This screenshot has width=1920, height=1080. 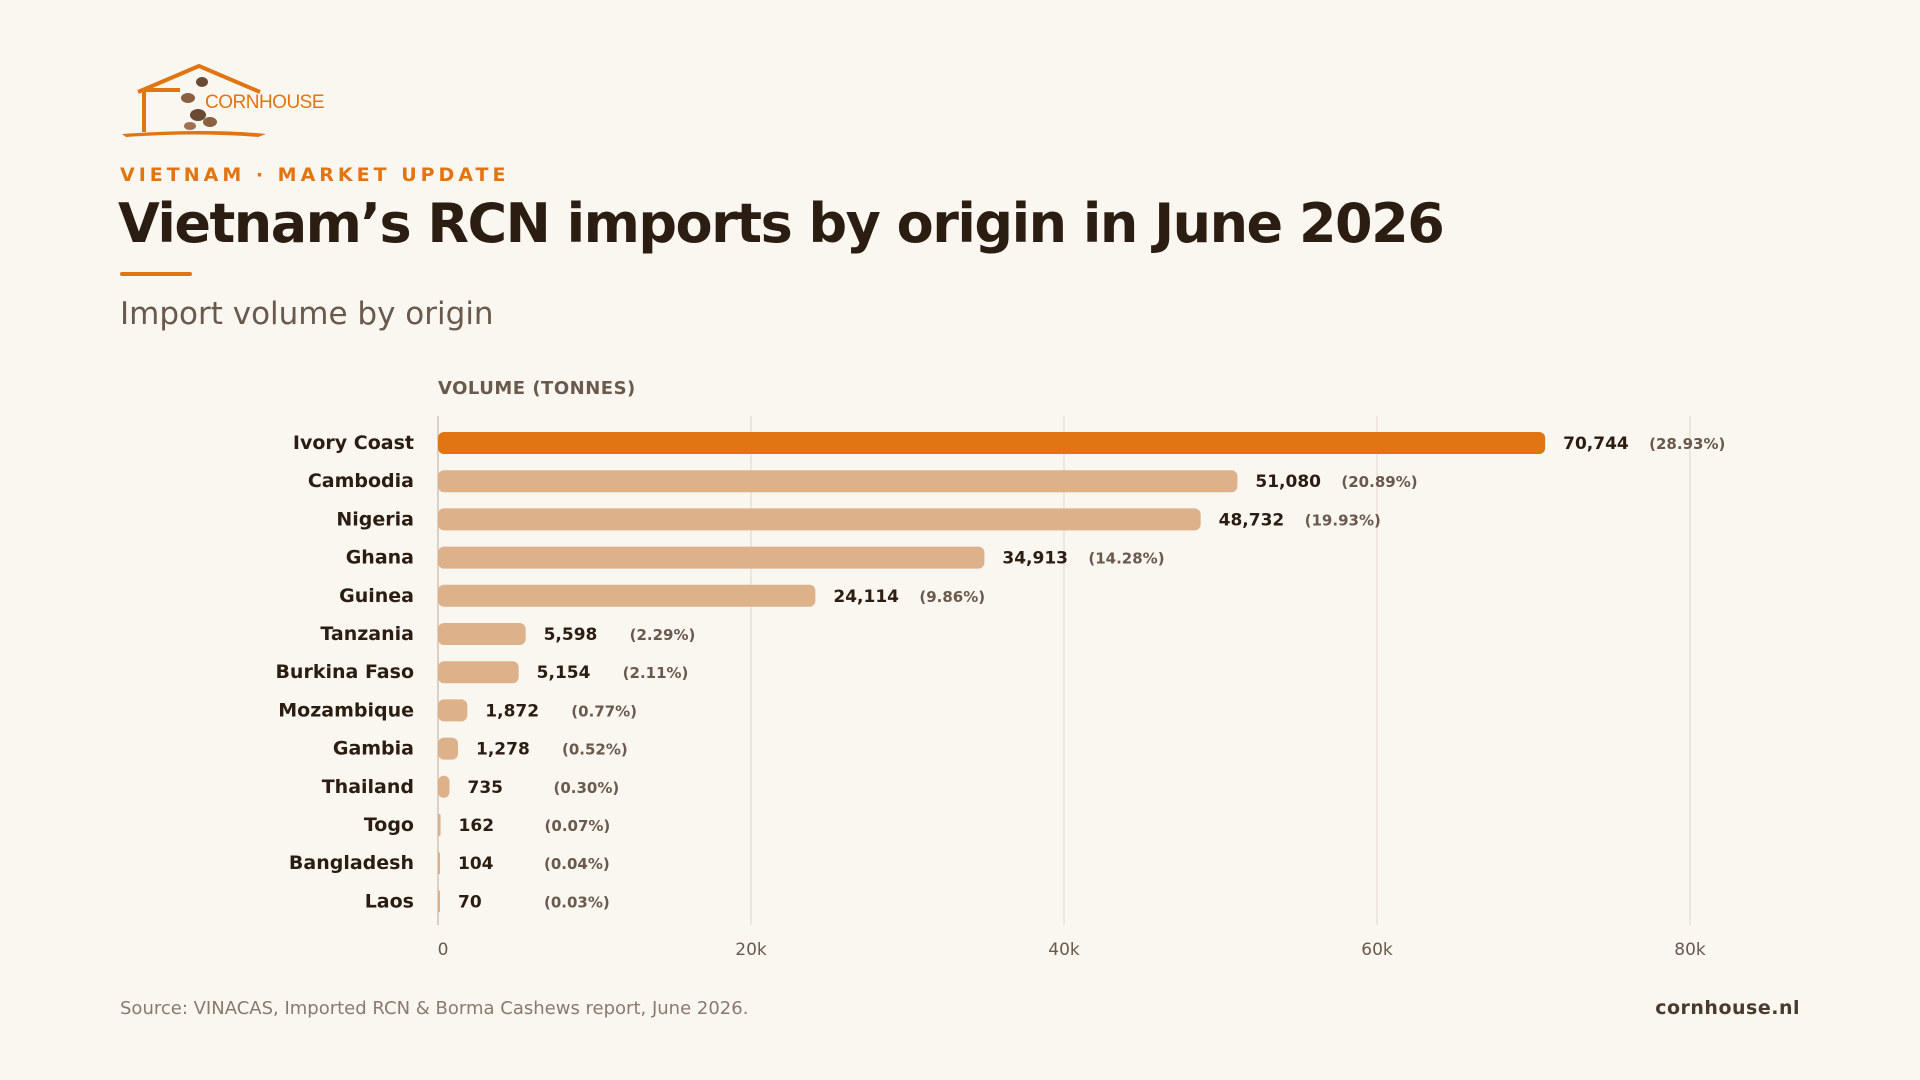 I want to click on category-label: Nigeria, so click(x=375, y=519).